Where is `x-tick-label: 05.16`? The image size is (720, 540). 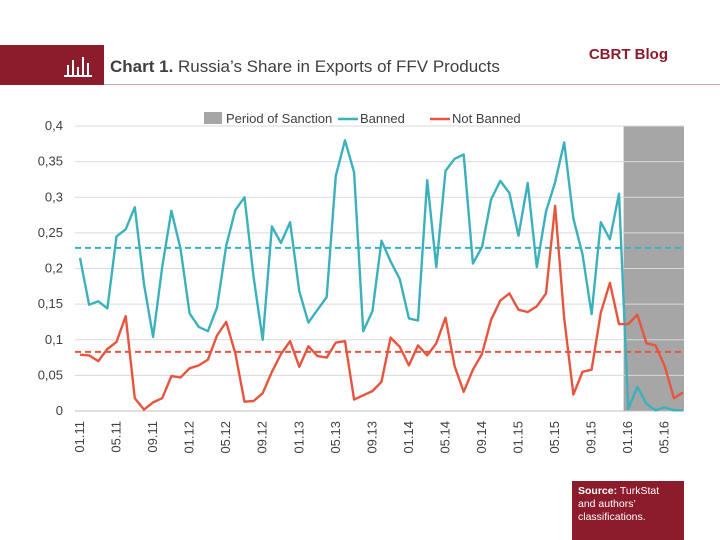
x-tick-label: 05.16 is located at coordinates (664, 437).